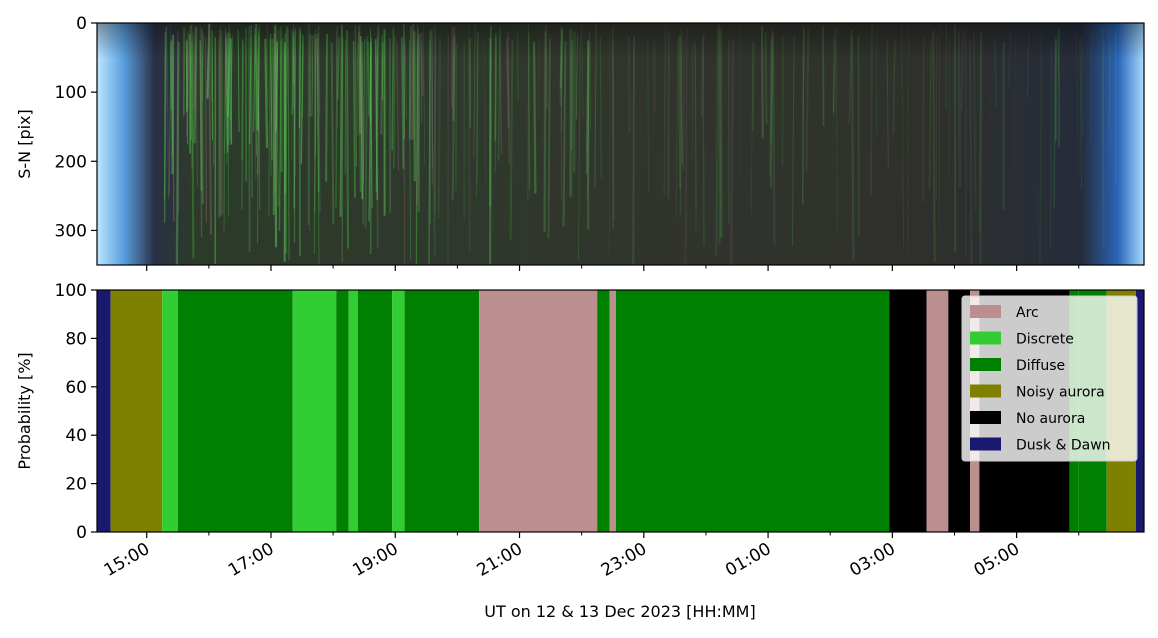 The height and width of the screenshot is (638, 1158). Describe the element at coordinates (81, 24) in the screenshot. I see `keogram-y-tick-label: 0` at that location.